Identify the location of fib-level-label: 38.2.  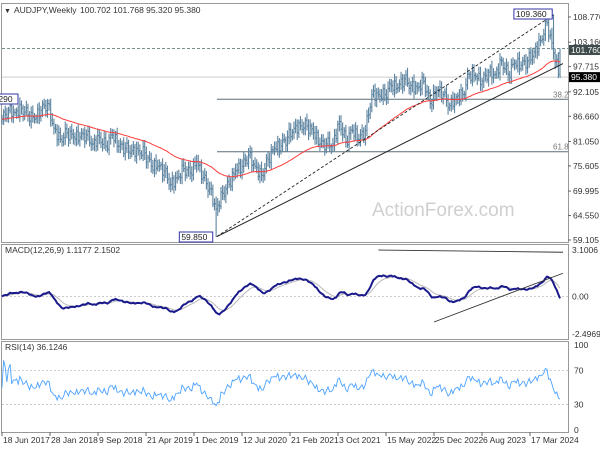
(561, 94).